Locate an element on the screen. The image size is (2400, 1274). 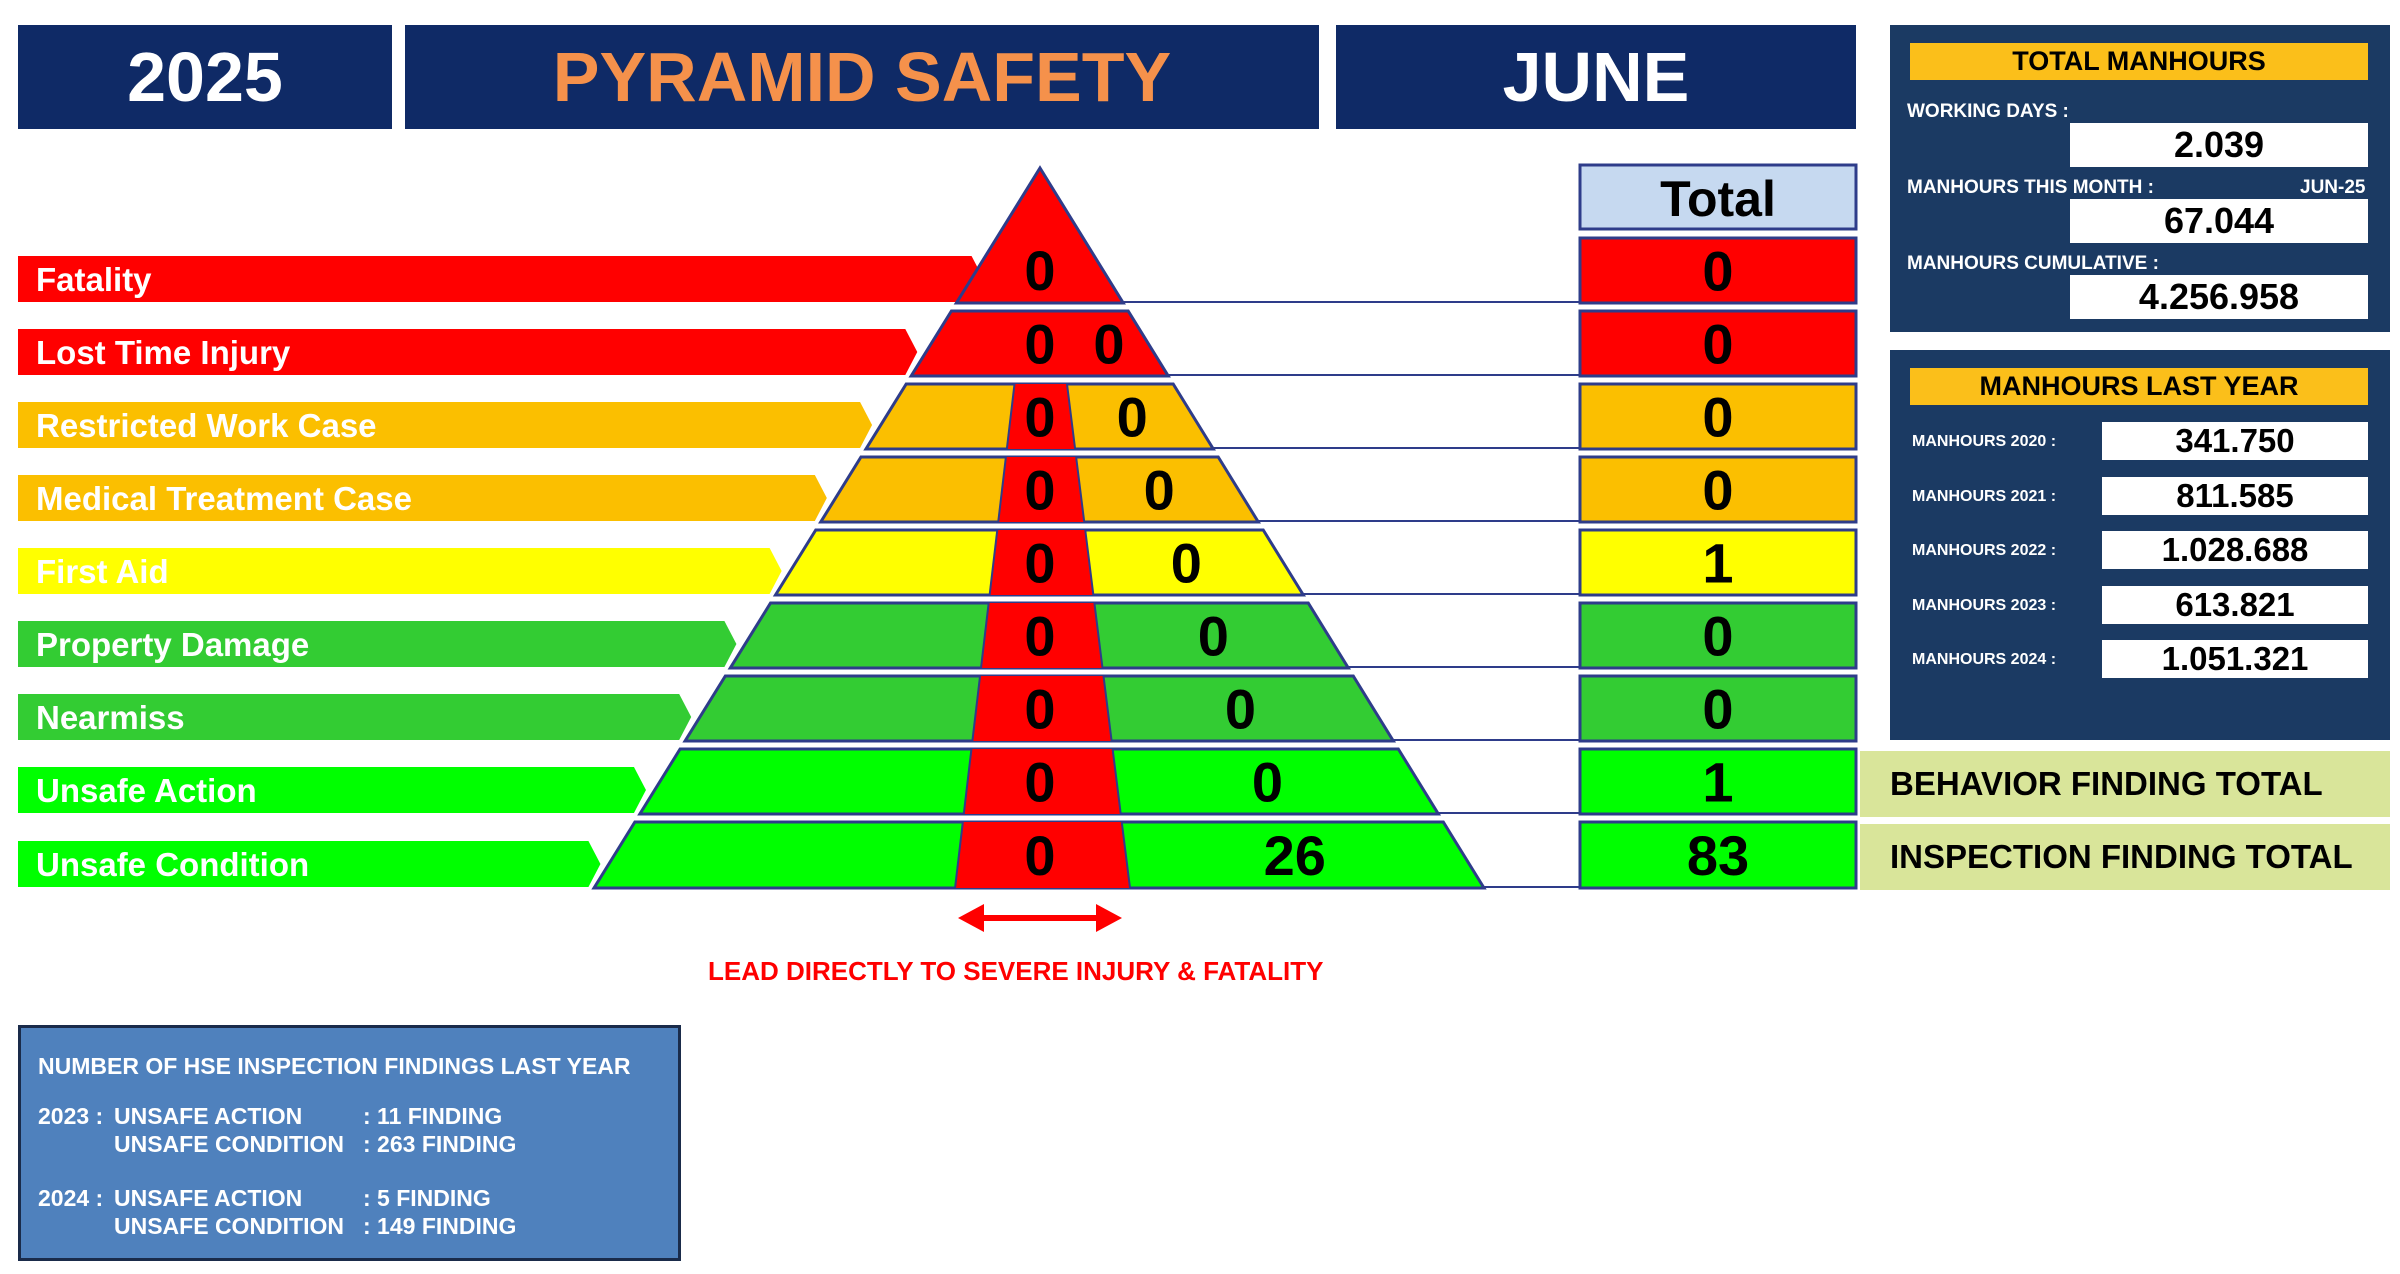
category-label: Fatality is located at coordinates (94, 279).